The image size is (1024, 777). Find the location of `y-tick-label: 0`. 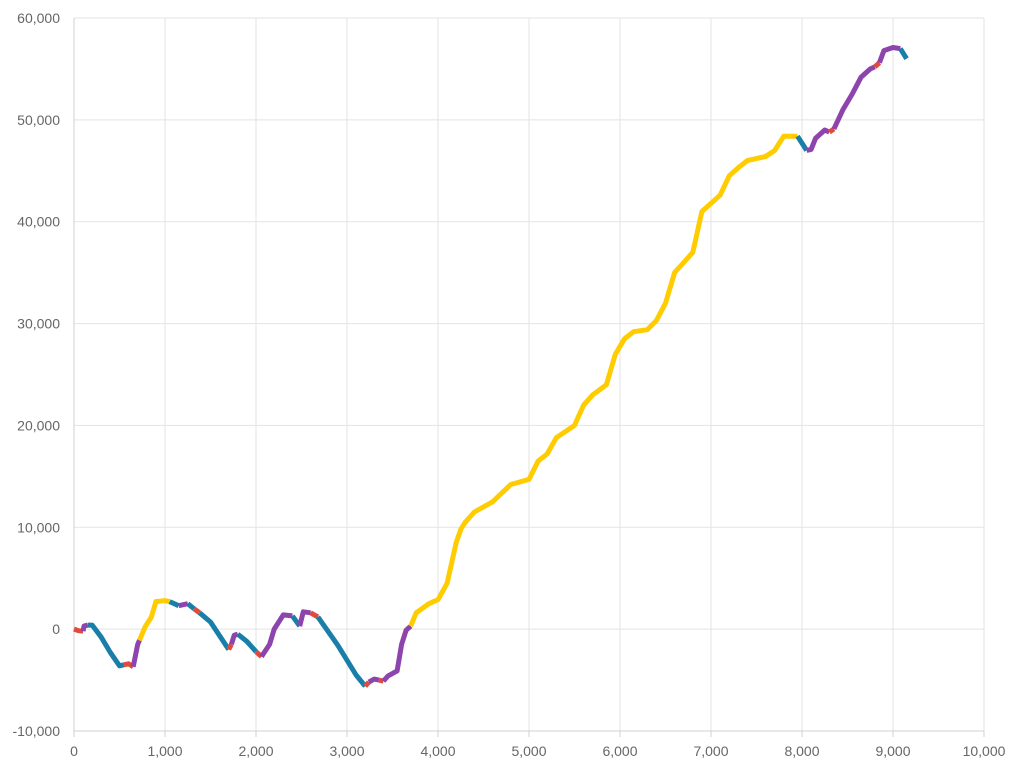

y-tick-label: 0 is located at coordinates (56, 629).